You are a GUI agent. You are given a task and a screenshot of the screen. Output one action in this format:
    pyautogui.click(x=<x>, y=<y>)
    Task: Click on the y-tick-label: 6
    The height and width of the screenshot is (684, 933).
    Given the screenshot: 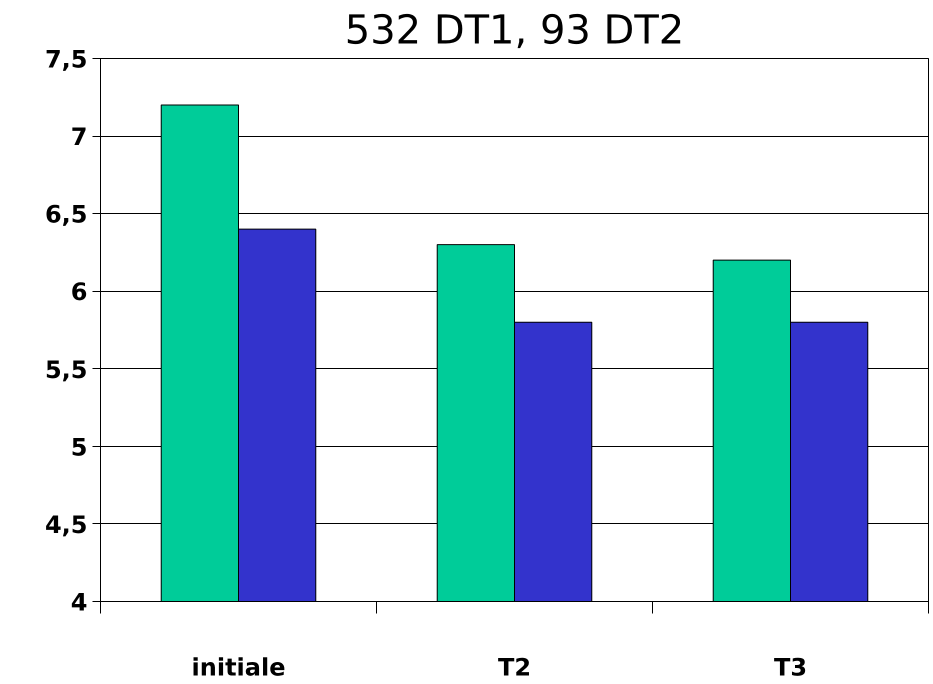 What is the action you would take?
    pyautogui.click(x=79, y=292)
    